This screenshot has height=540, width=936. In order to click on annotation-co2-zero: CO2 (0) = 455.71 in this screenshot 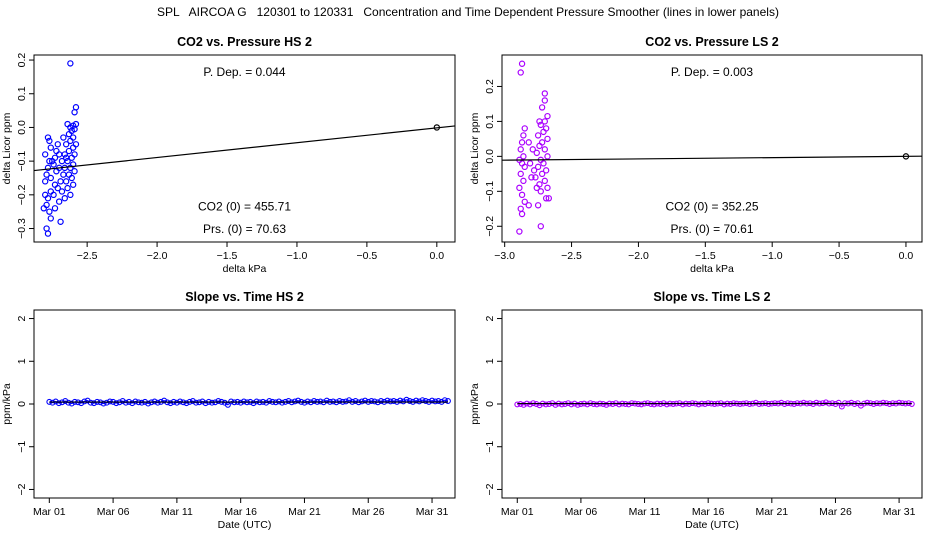, I will do `click(244, 206)`.